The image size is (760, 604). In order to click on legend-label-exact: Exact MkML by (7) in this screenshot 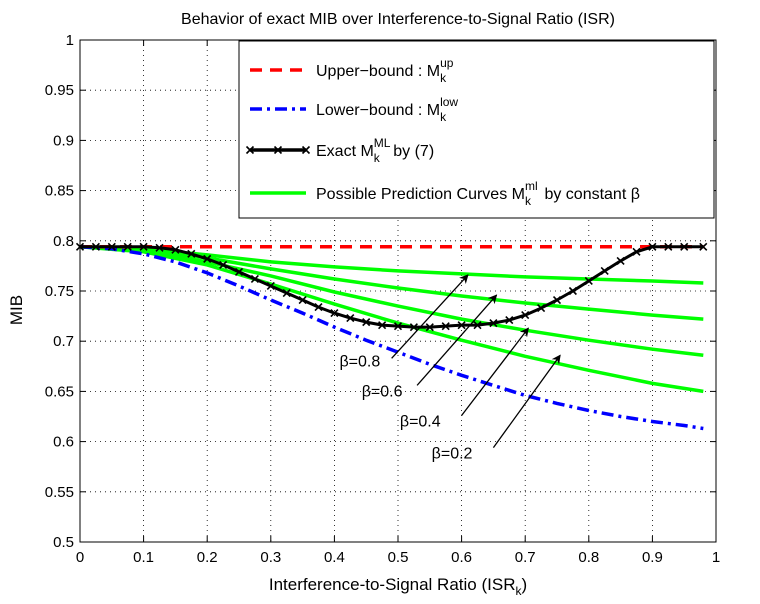, I will do `click(375, 150)`.